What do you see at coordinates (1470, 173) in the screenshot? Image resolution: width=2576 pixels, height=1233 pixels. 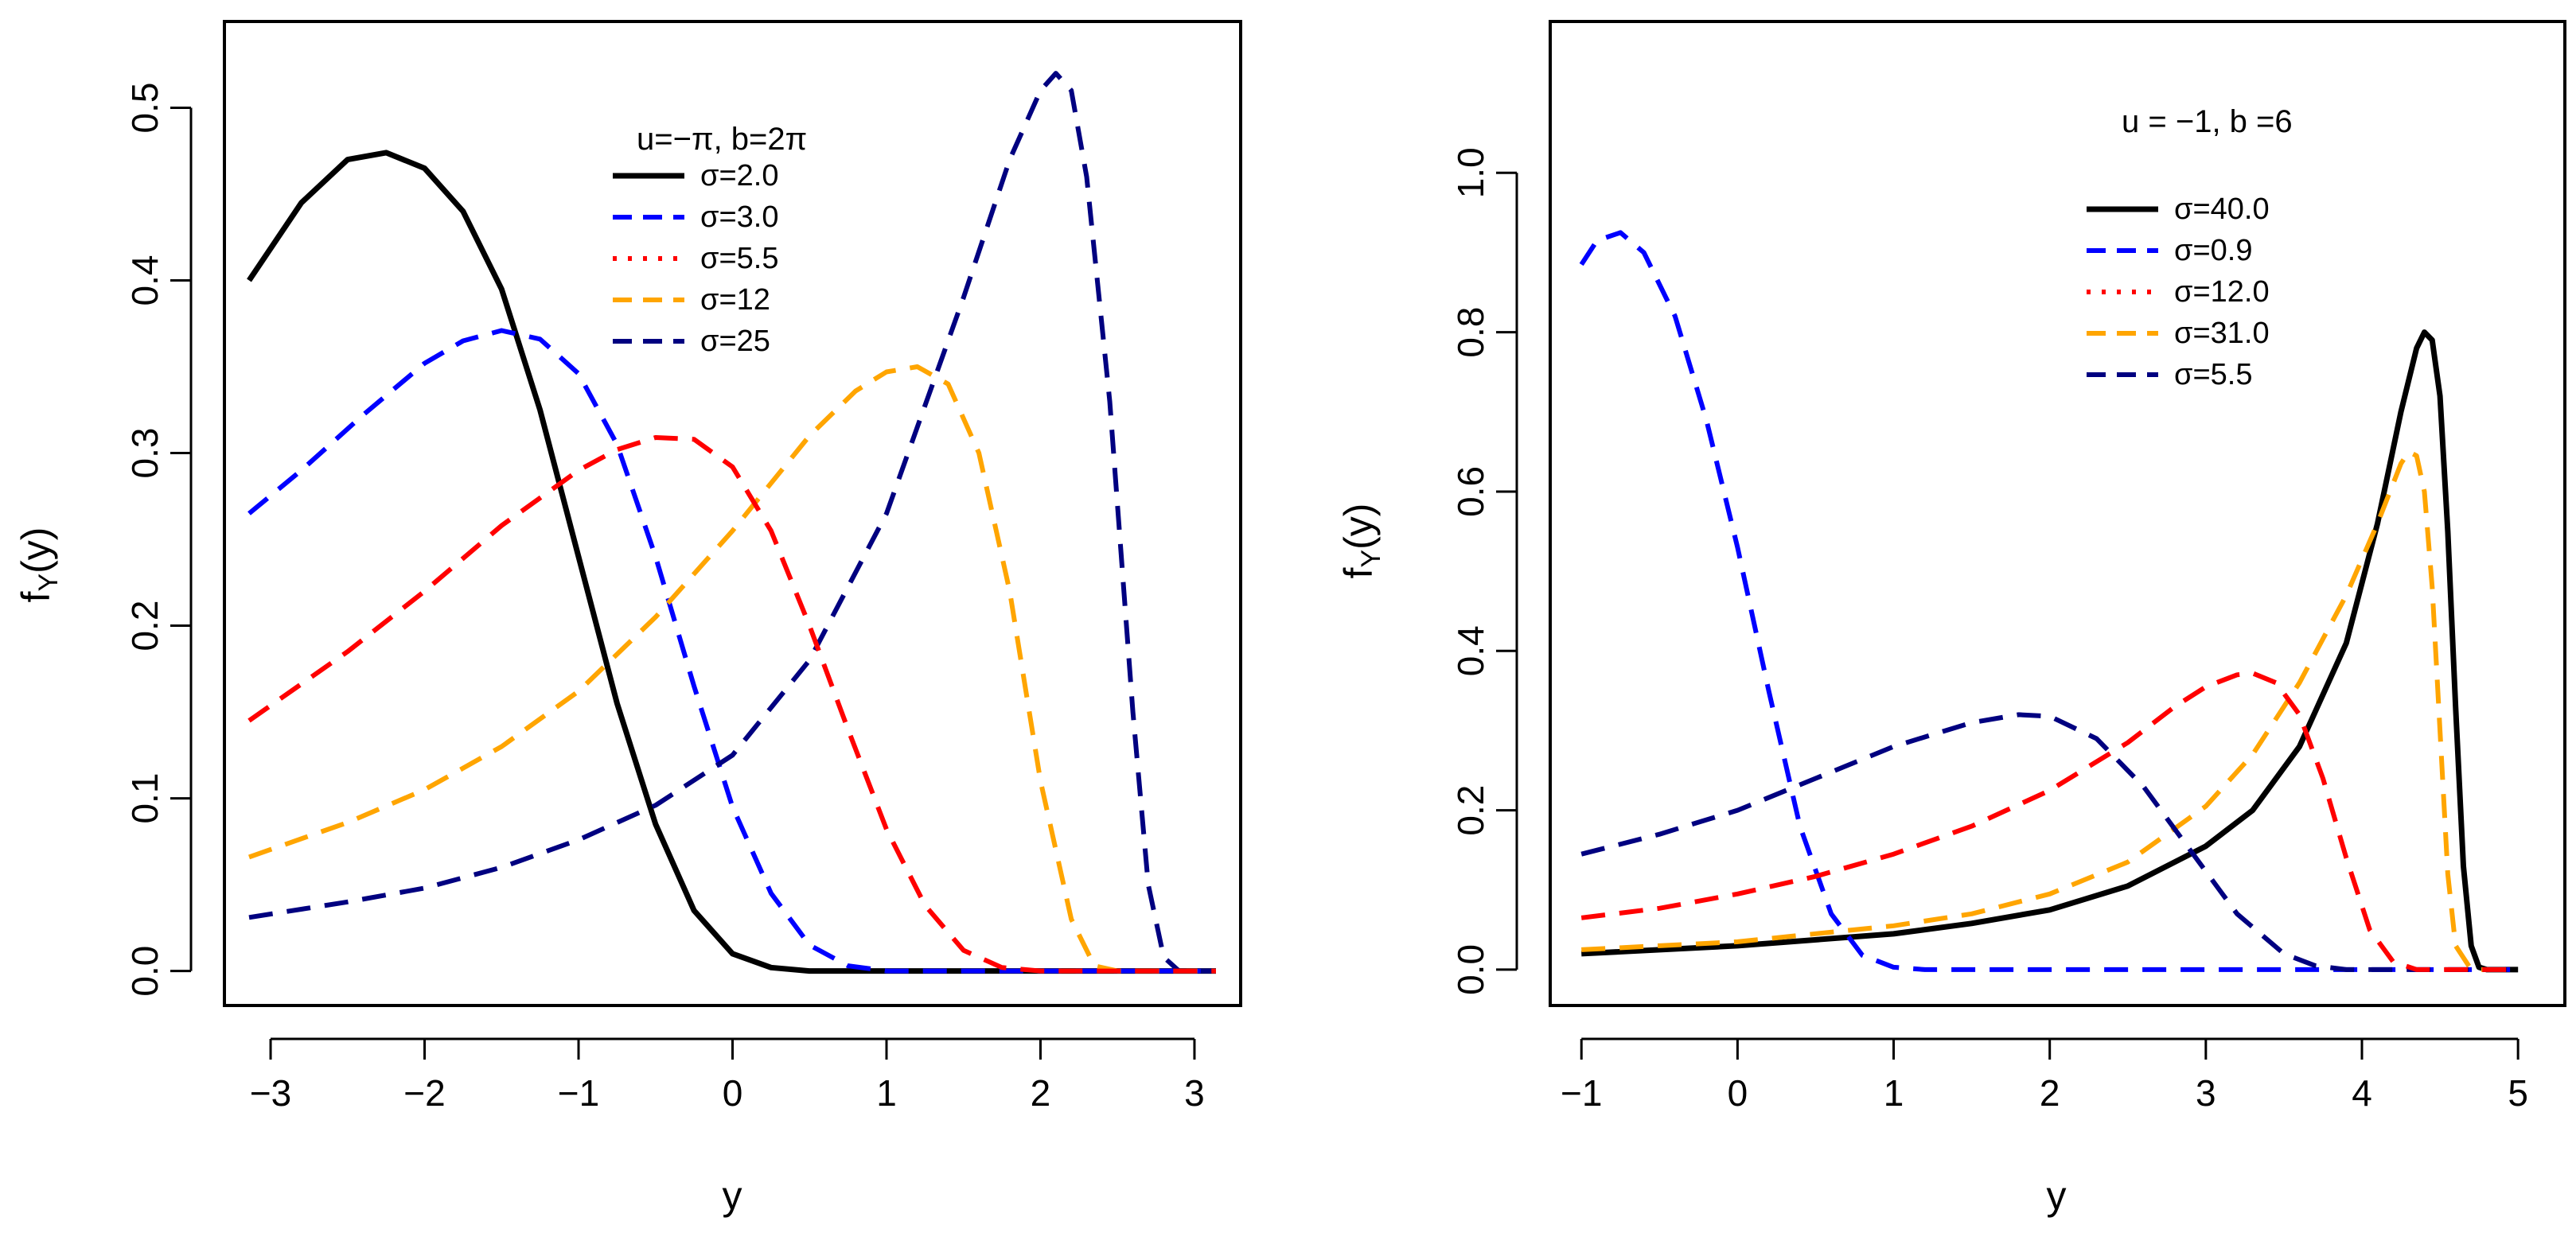 I see `right-y-tick-label: 1.0` at bounding box center [1470, 173].